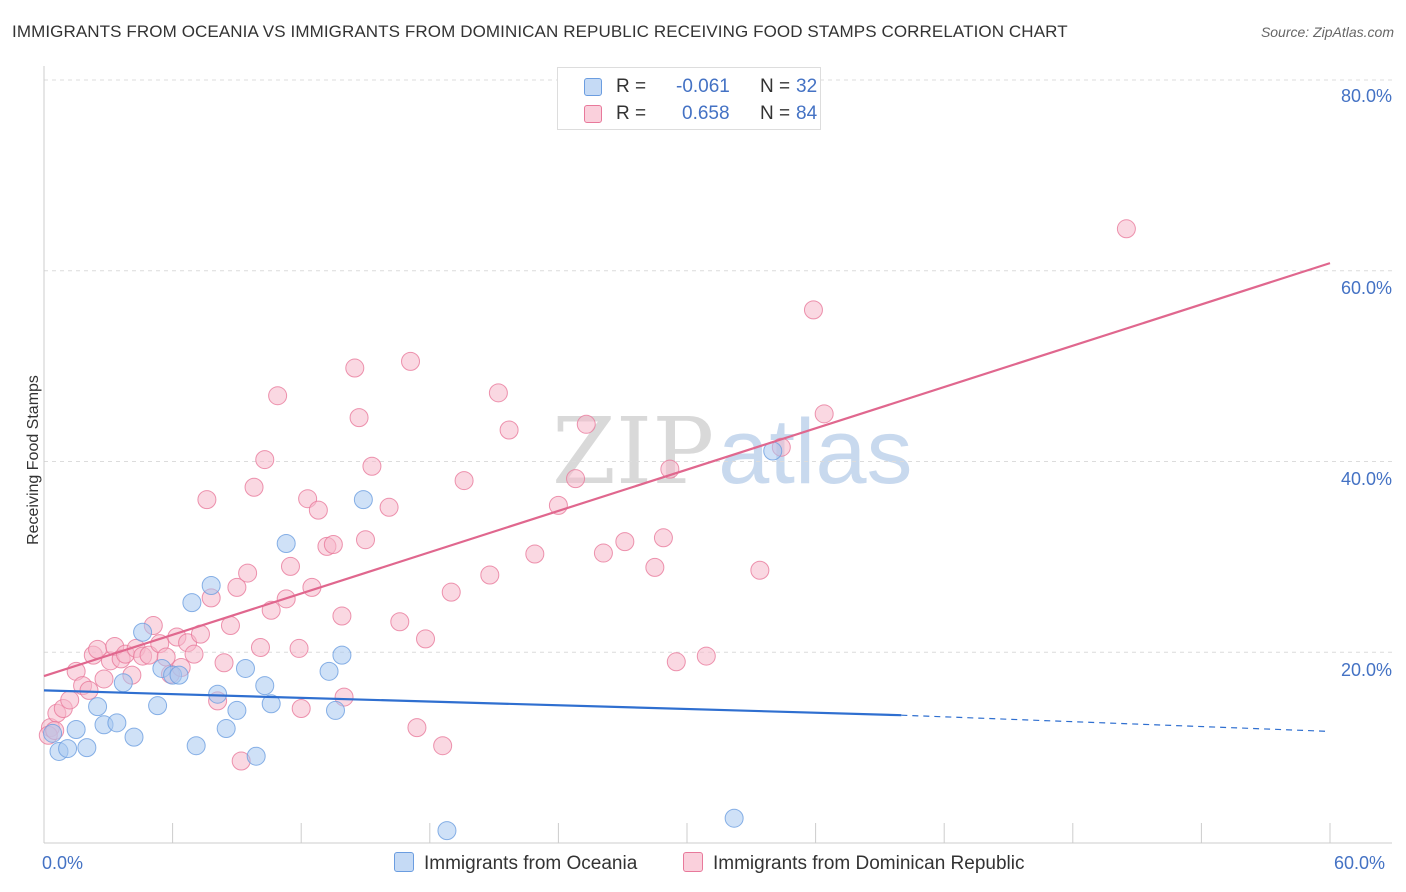 This screenshot has width=1406, height=892. Describe the element at coordinates (593, 87) in the screenshot. I see `oceania-swatch` at that location.